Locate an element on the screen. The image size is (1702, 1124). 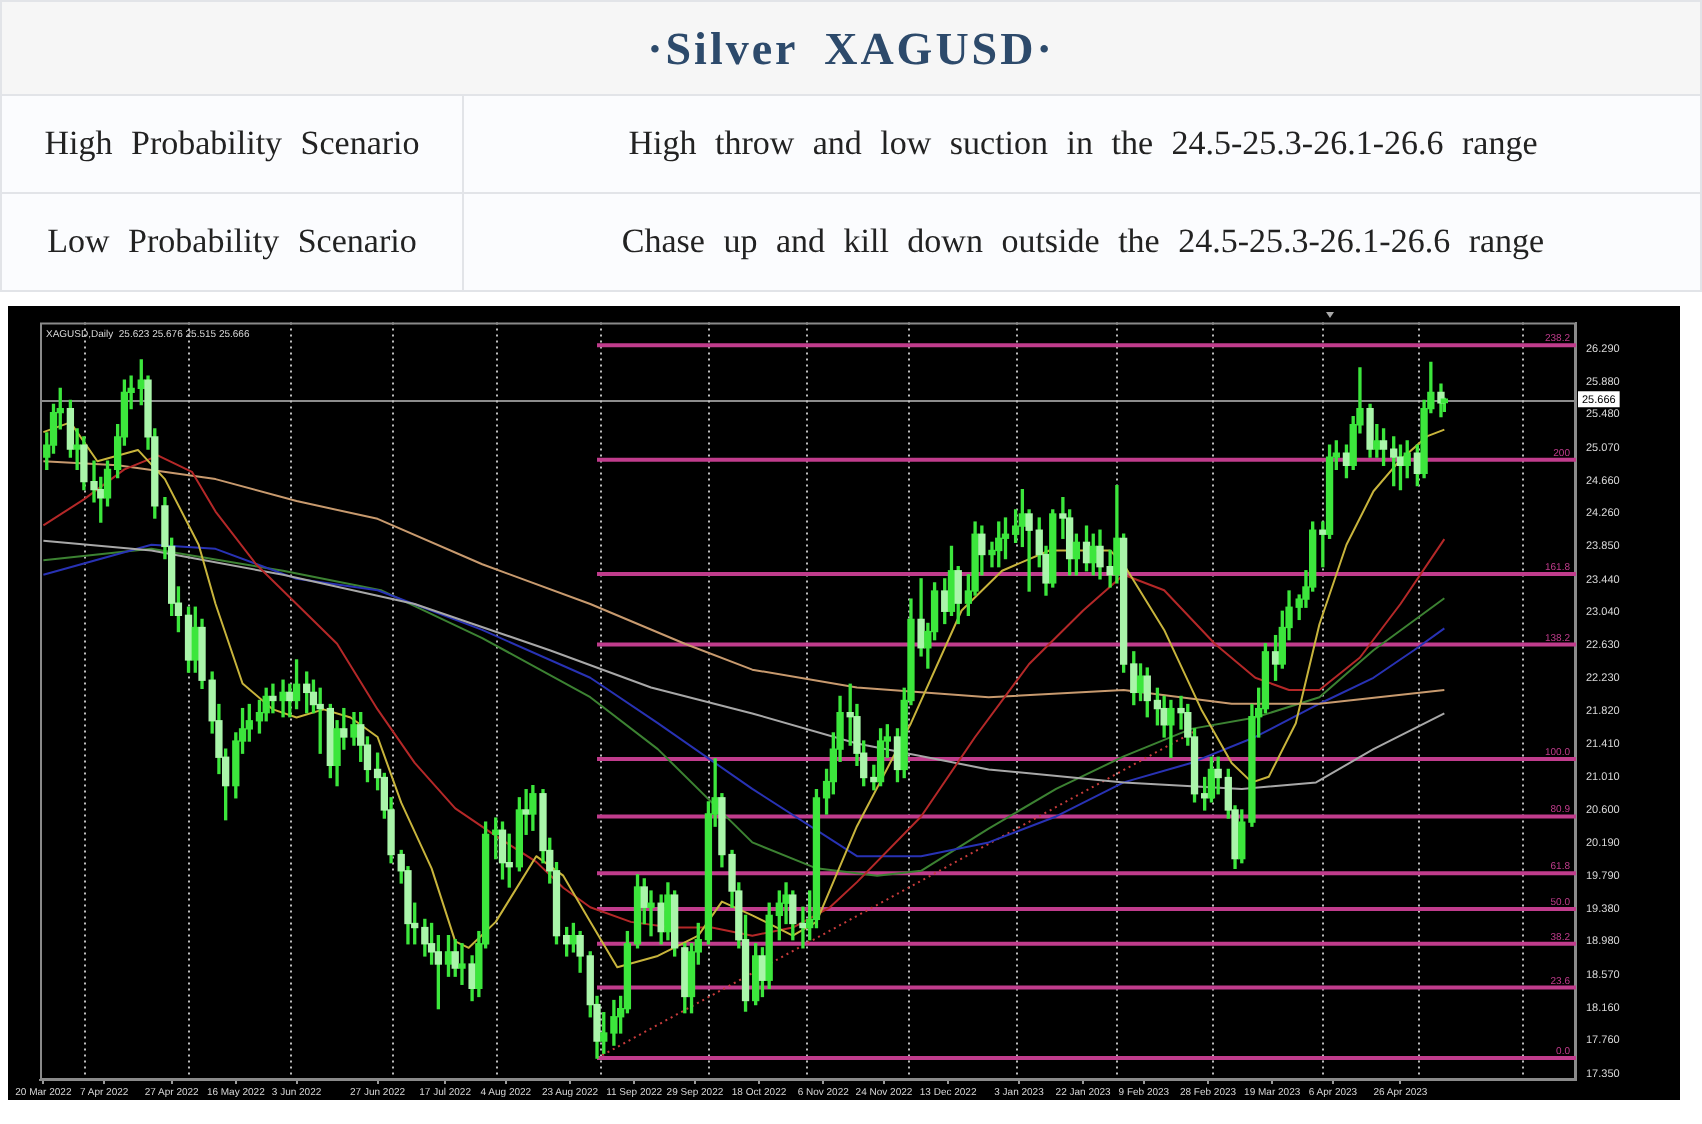
text: Low Probability Scenario is located at coordinates (232, 242).